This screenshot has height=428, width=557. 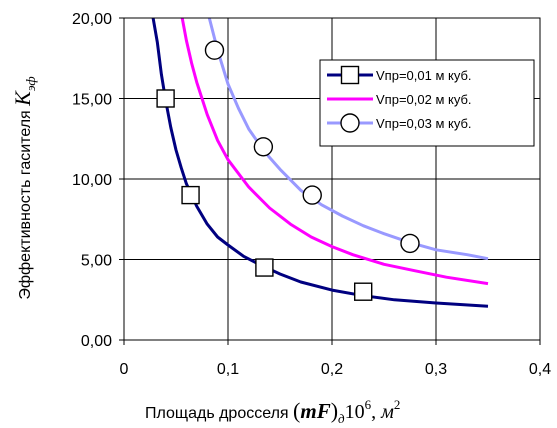 I want to click on legend-label: Vпр=0,02 м куб., so click(x=424, y=99).